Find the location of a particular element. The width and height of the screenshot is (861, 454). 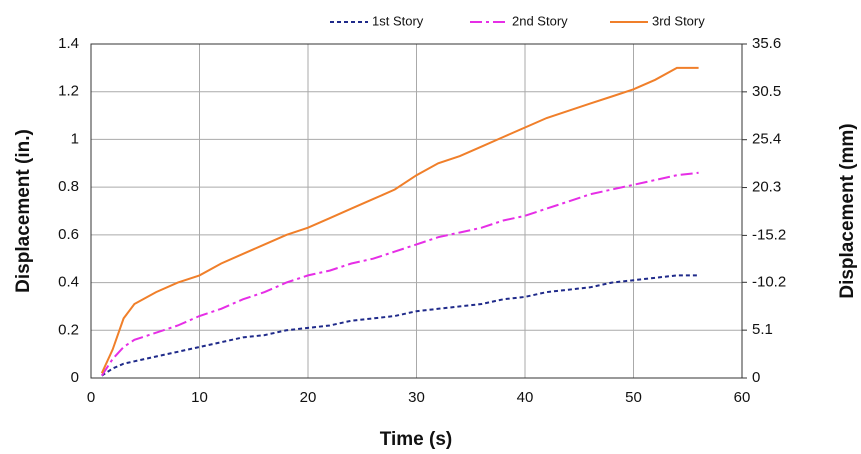

x-tick-label: 0 is located at coordinates (91, 397).